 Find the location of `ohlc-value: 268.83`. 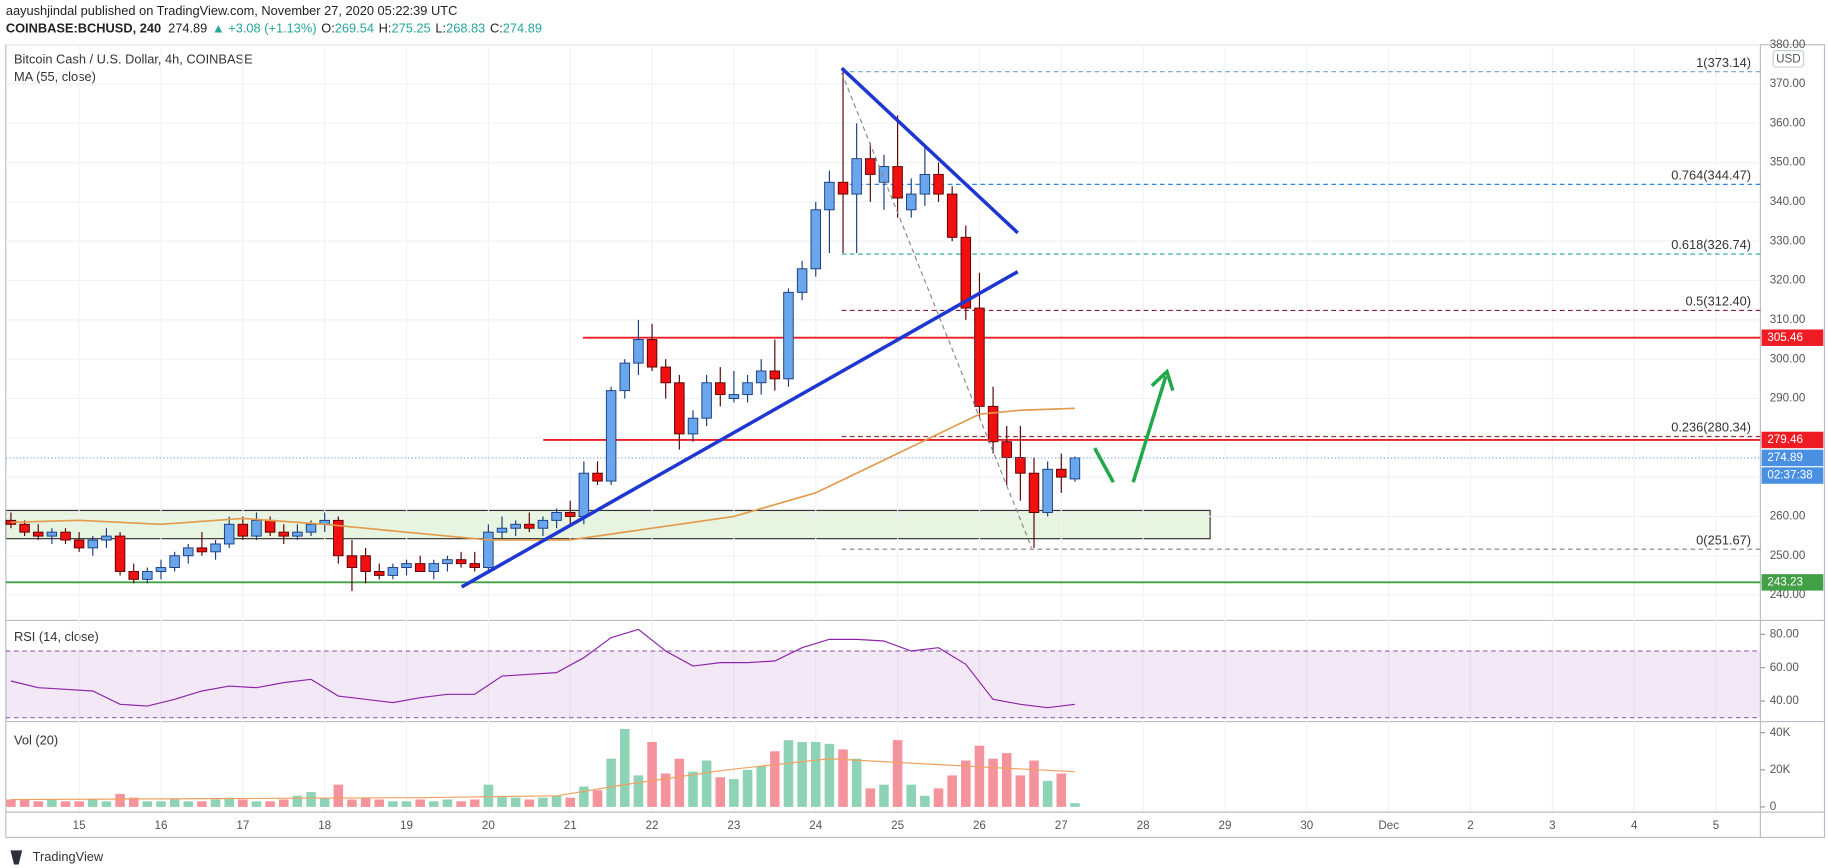

ohlc-value: 268.83 is located at coordinates (465, 28).